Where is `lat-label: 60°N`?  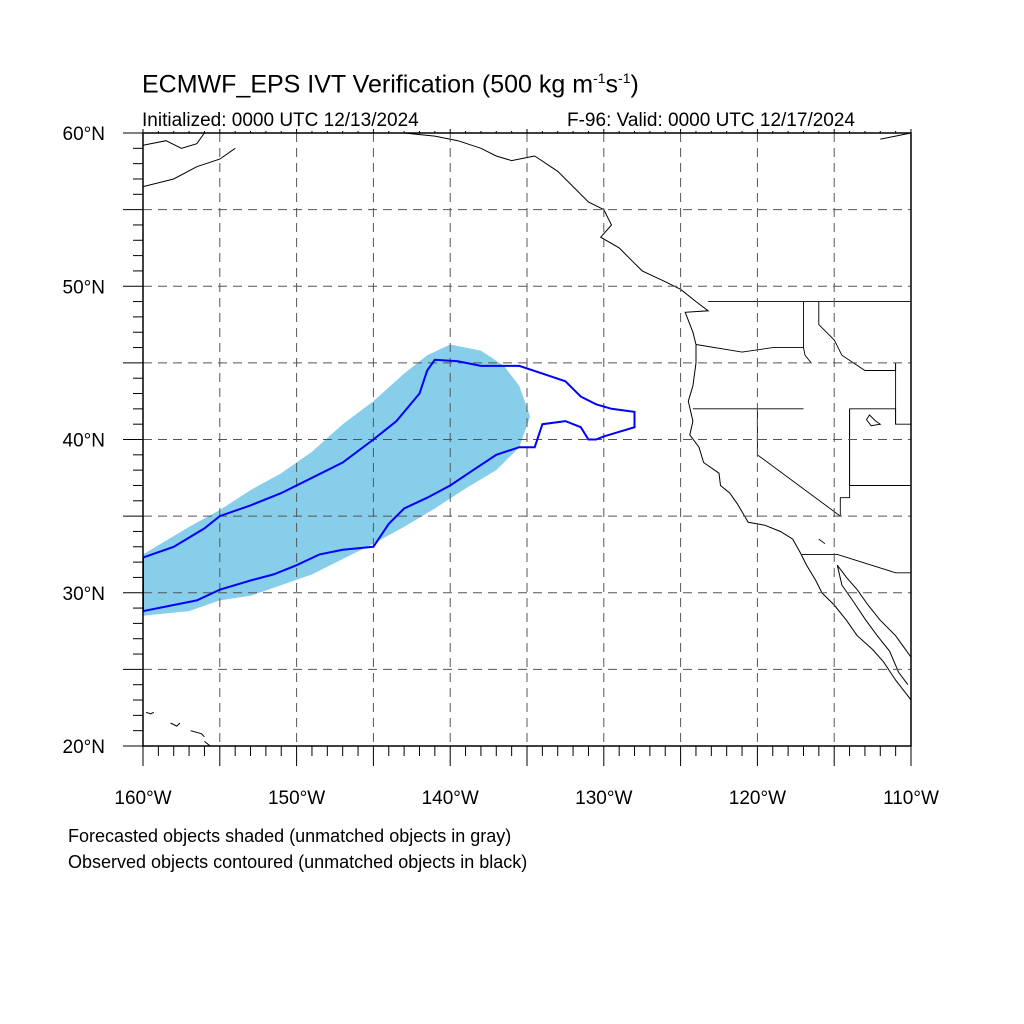
lat-label: 60°N is located at coordinates (84, 134).